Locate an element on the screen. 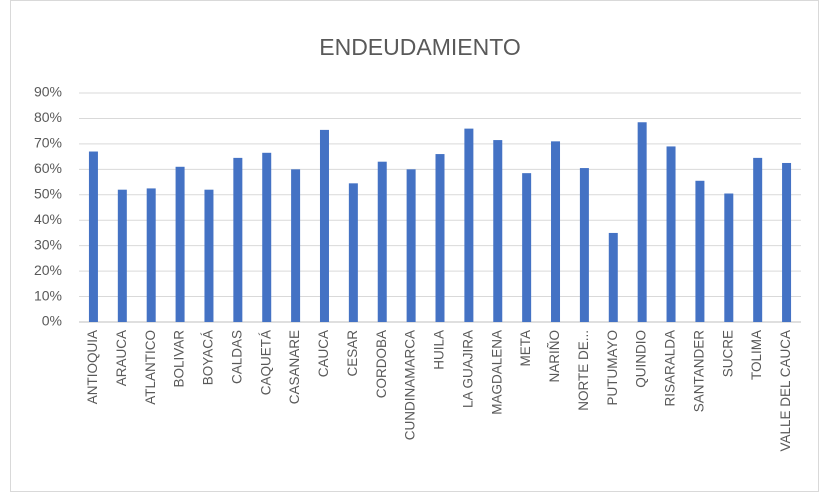  y-tick-label: 20% is located at coordinates (48, 270).